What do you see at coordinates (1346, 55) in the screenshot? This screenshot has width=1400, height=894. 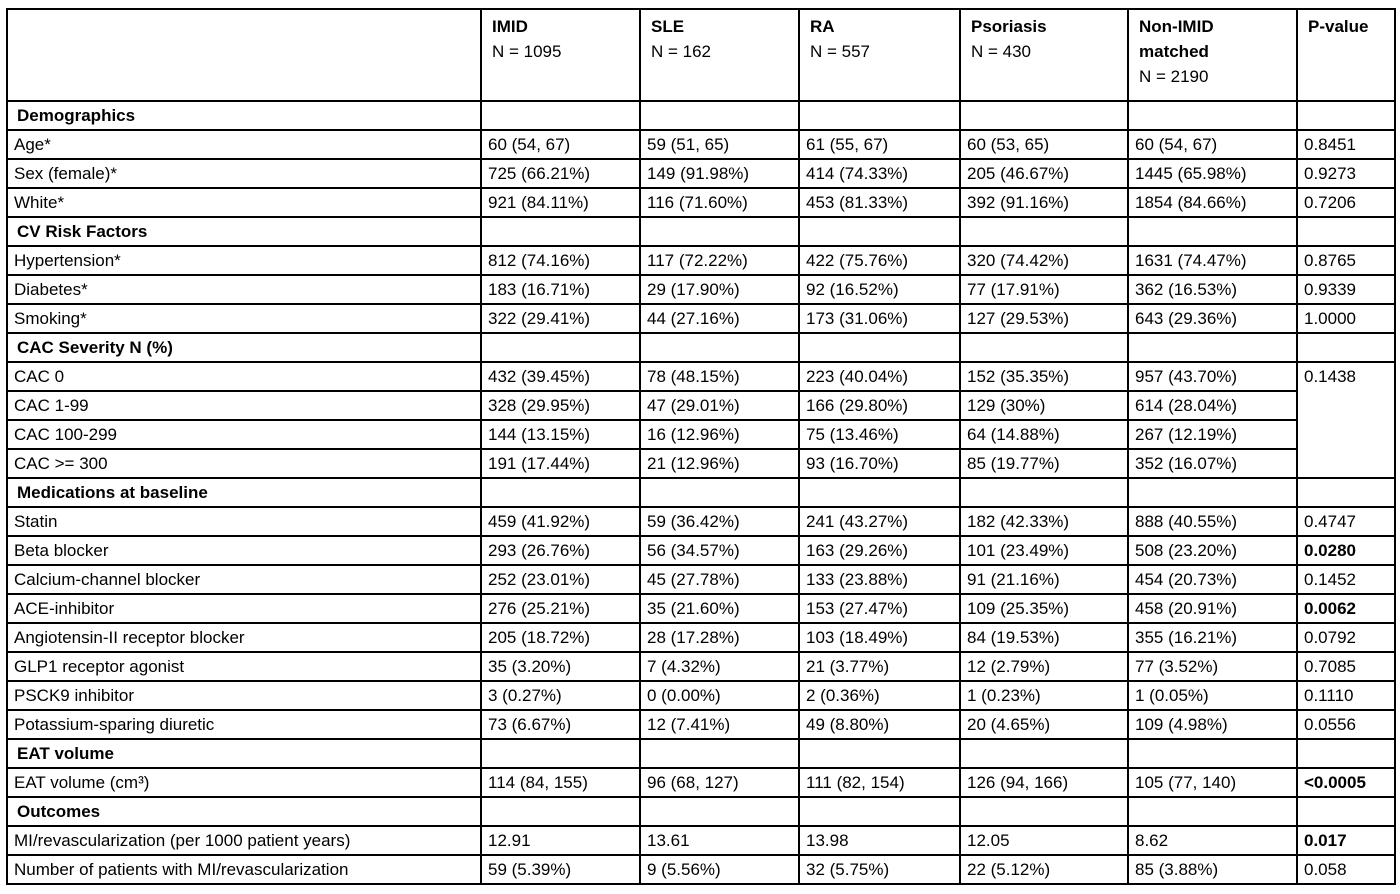 I see `column-header-p-value: P-value` at bounding box center [1346, 55].